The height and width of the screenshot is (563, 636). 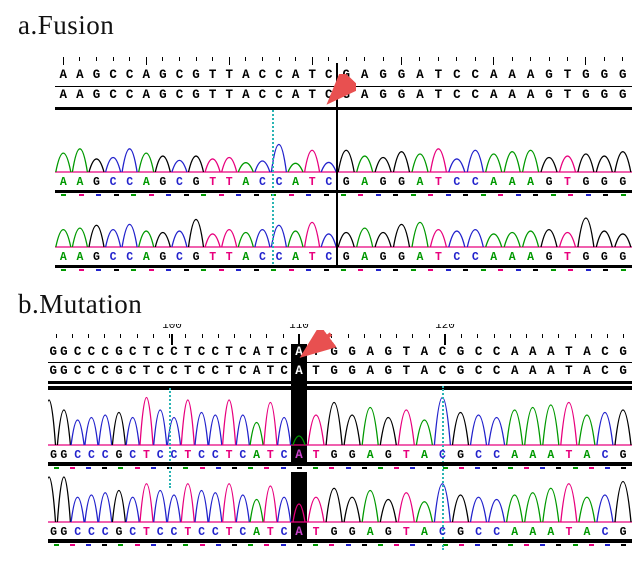 I want to click on partial-base-letter: G, so click(x=52, y=454).